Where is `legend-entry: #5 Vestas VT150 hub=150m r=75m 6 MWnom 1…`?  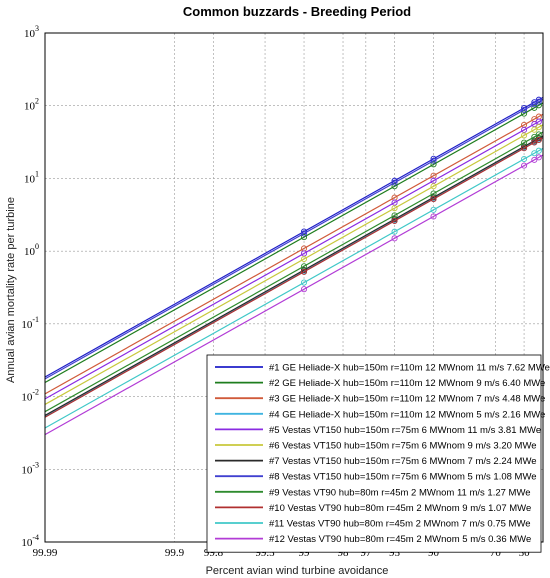
legend-entry: #5 Vestas VT150 hub=150m r=75m 6 MWnom 1… is located at coordinates (405, 430).